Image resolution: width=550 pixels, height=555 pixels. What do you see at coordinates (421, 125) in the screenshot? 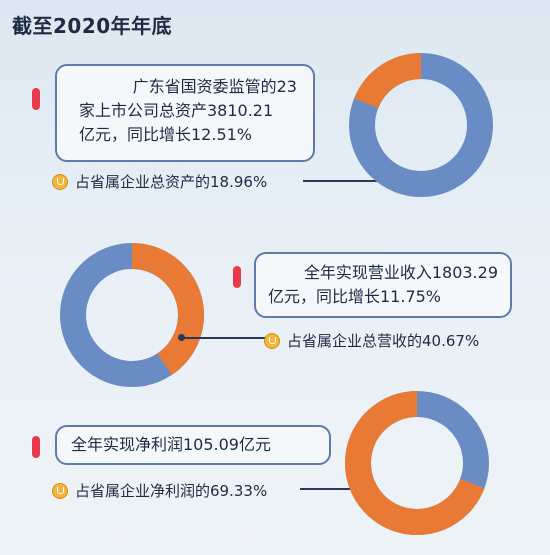
I see `asset-donut-chart` at bounding box center [421, 125].